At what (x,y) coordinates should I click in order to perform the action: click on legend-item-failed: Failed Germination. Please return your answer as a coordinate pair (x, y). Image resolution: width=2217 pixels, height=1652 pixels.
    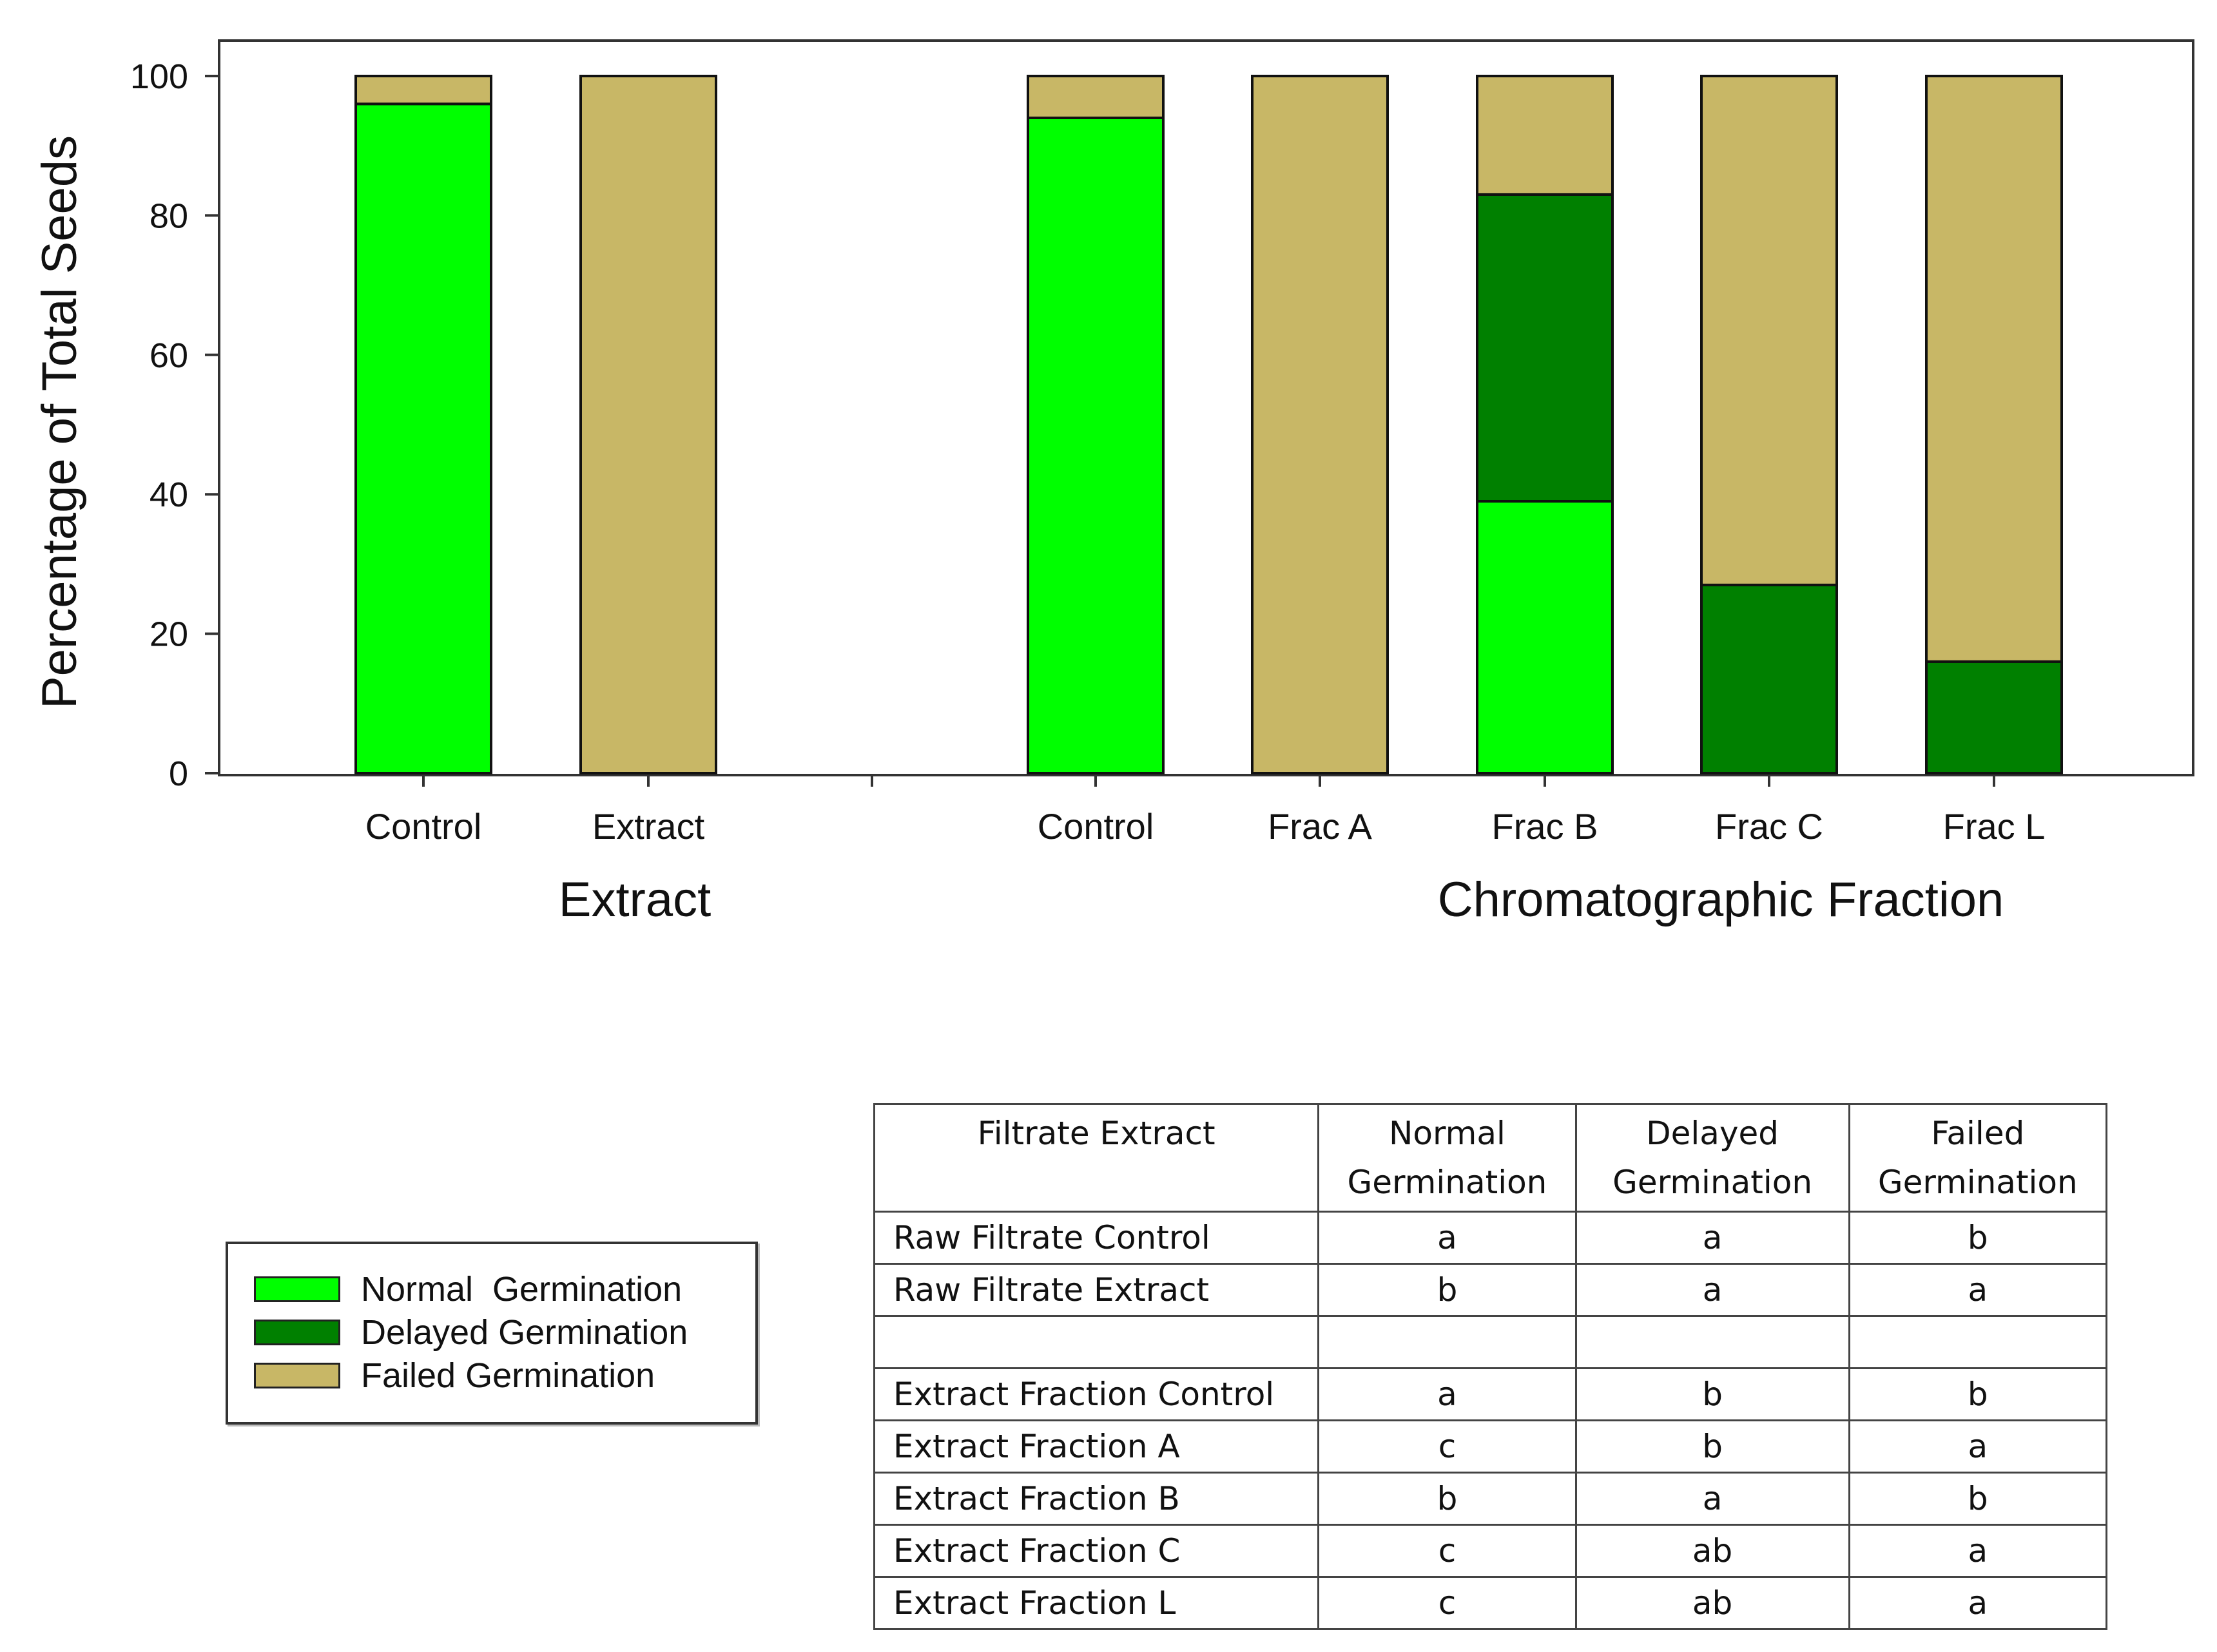
    Looking at the image, I should click on (454, 1375).